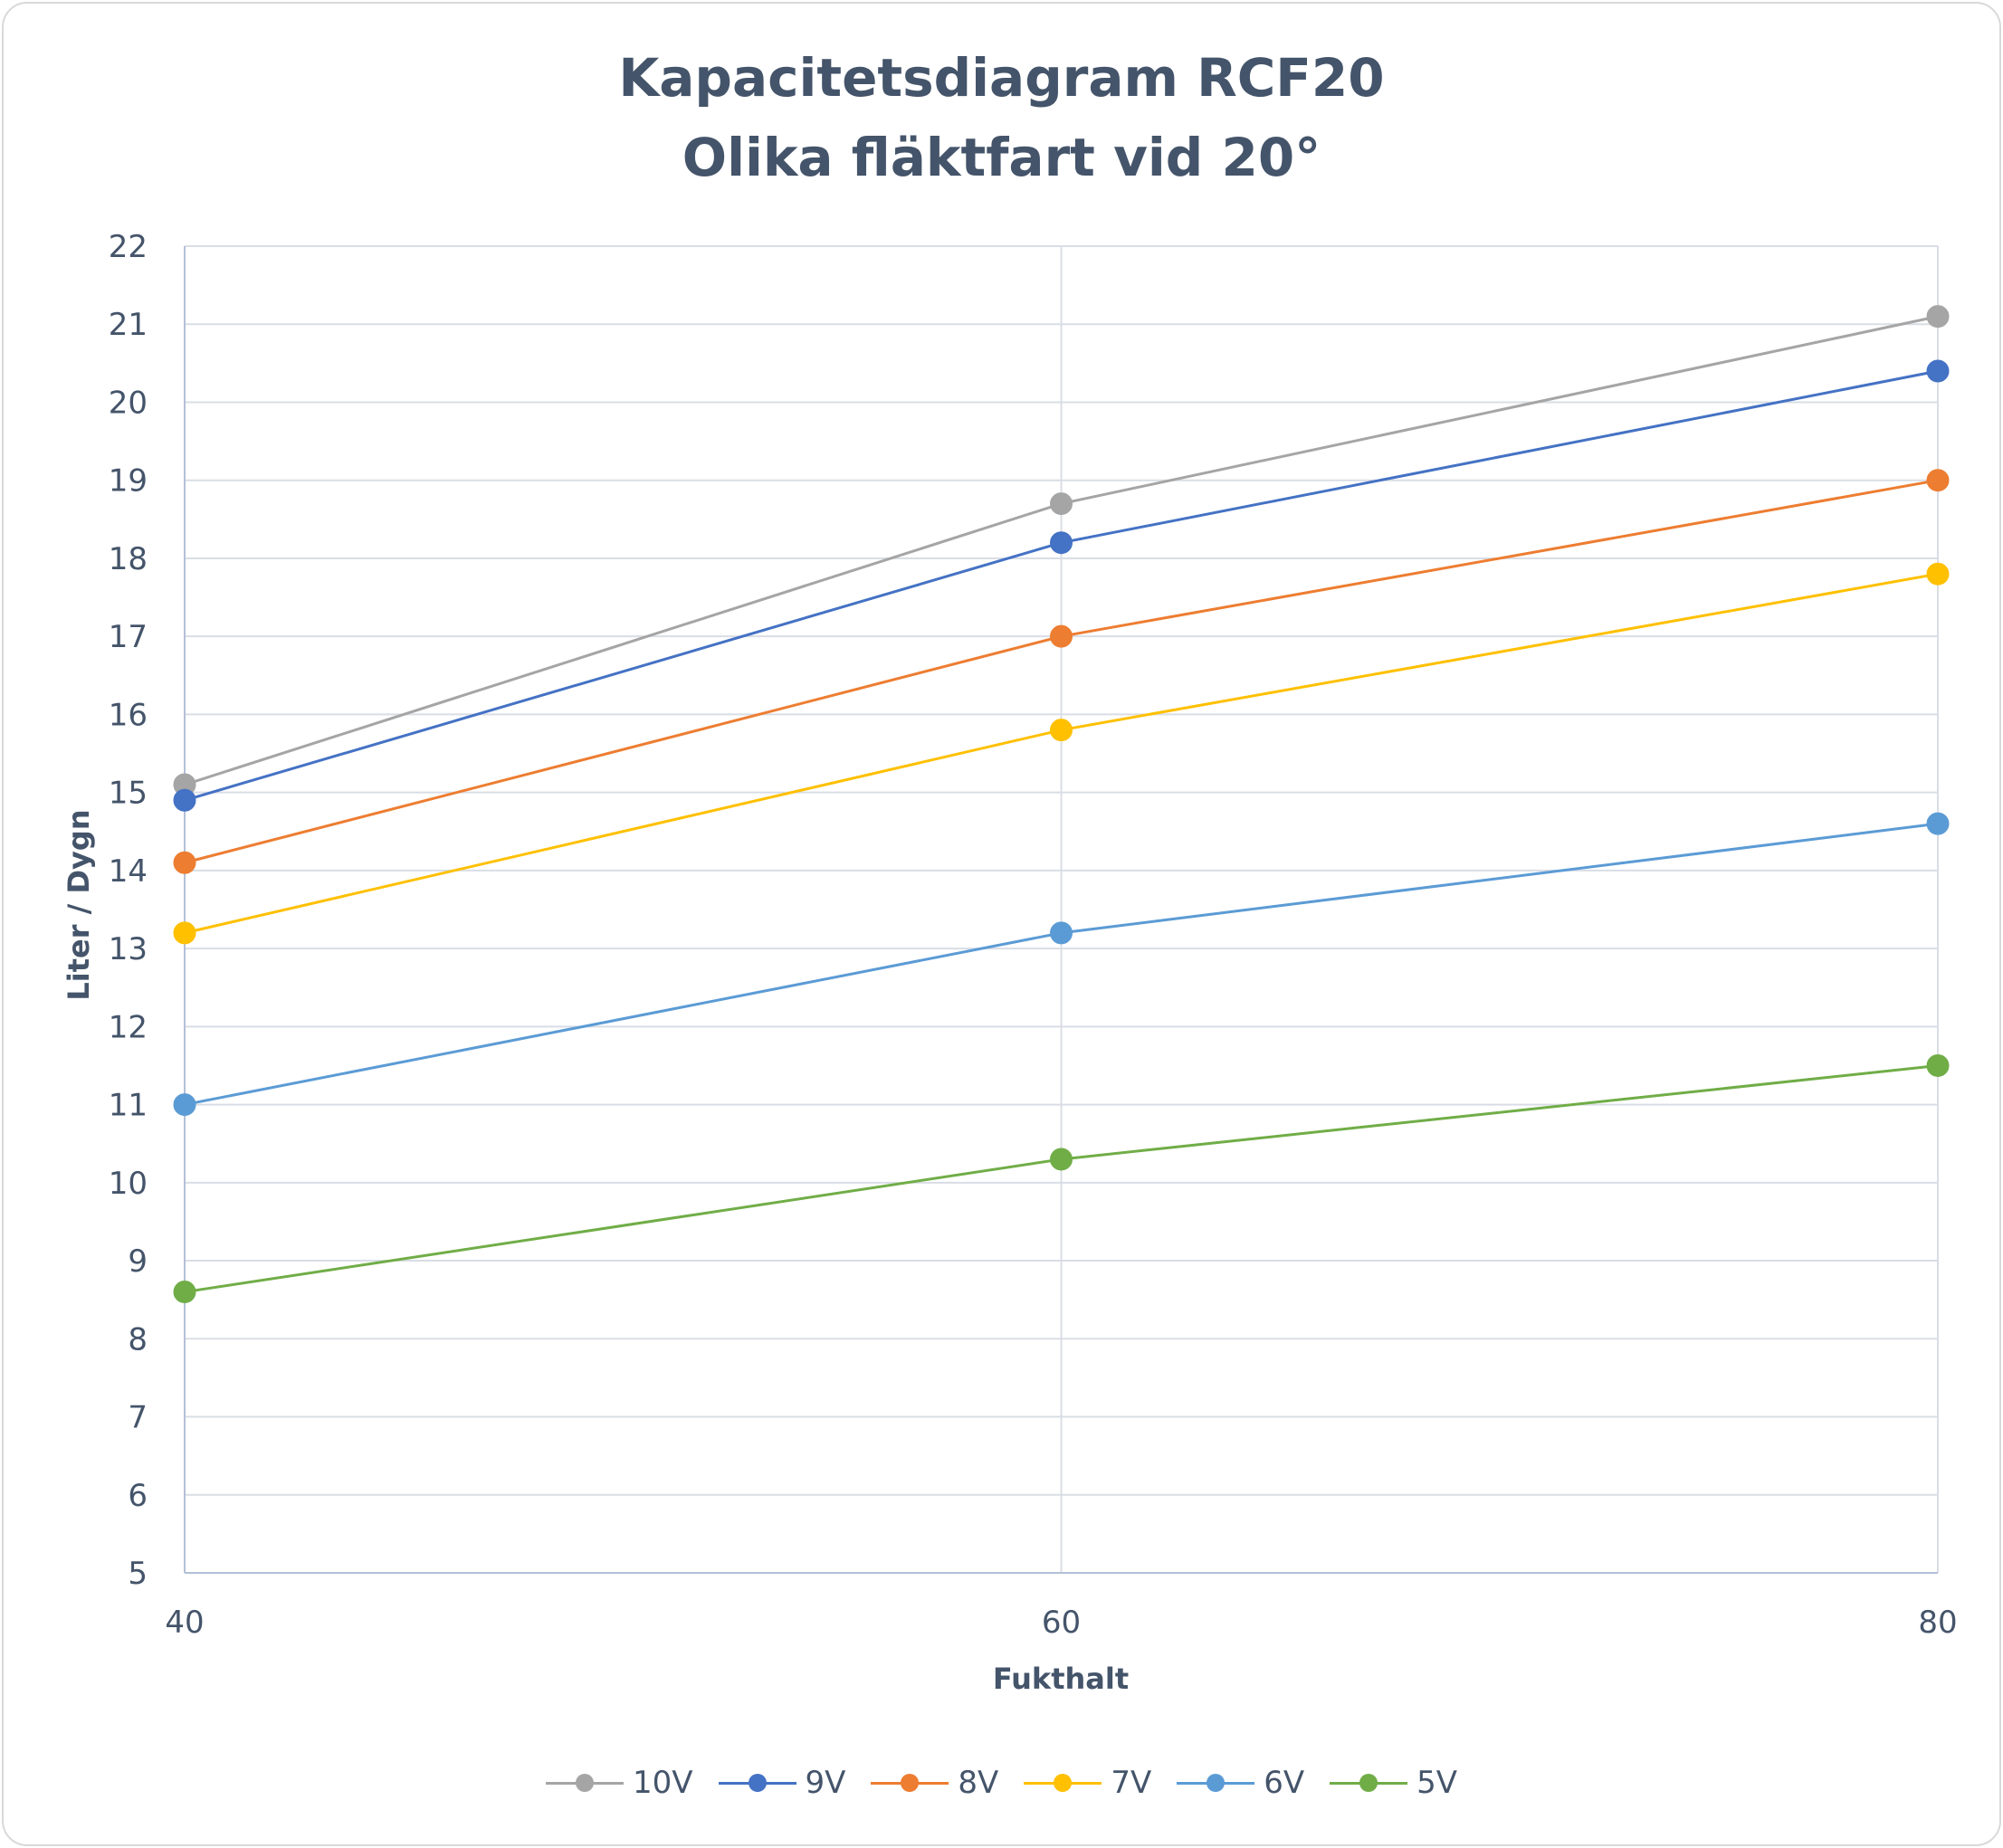 This screenshot has width=2003, height=1848. Describe the element at coordinates (128, 637) in the screenshot. I see `y-tick-label: 17` at that location.